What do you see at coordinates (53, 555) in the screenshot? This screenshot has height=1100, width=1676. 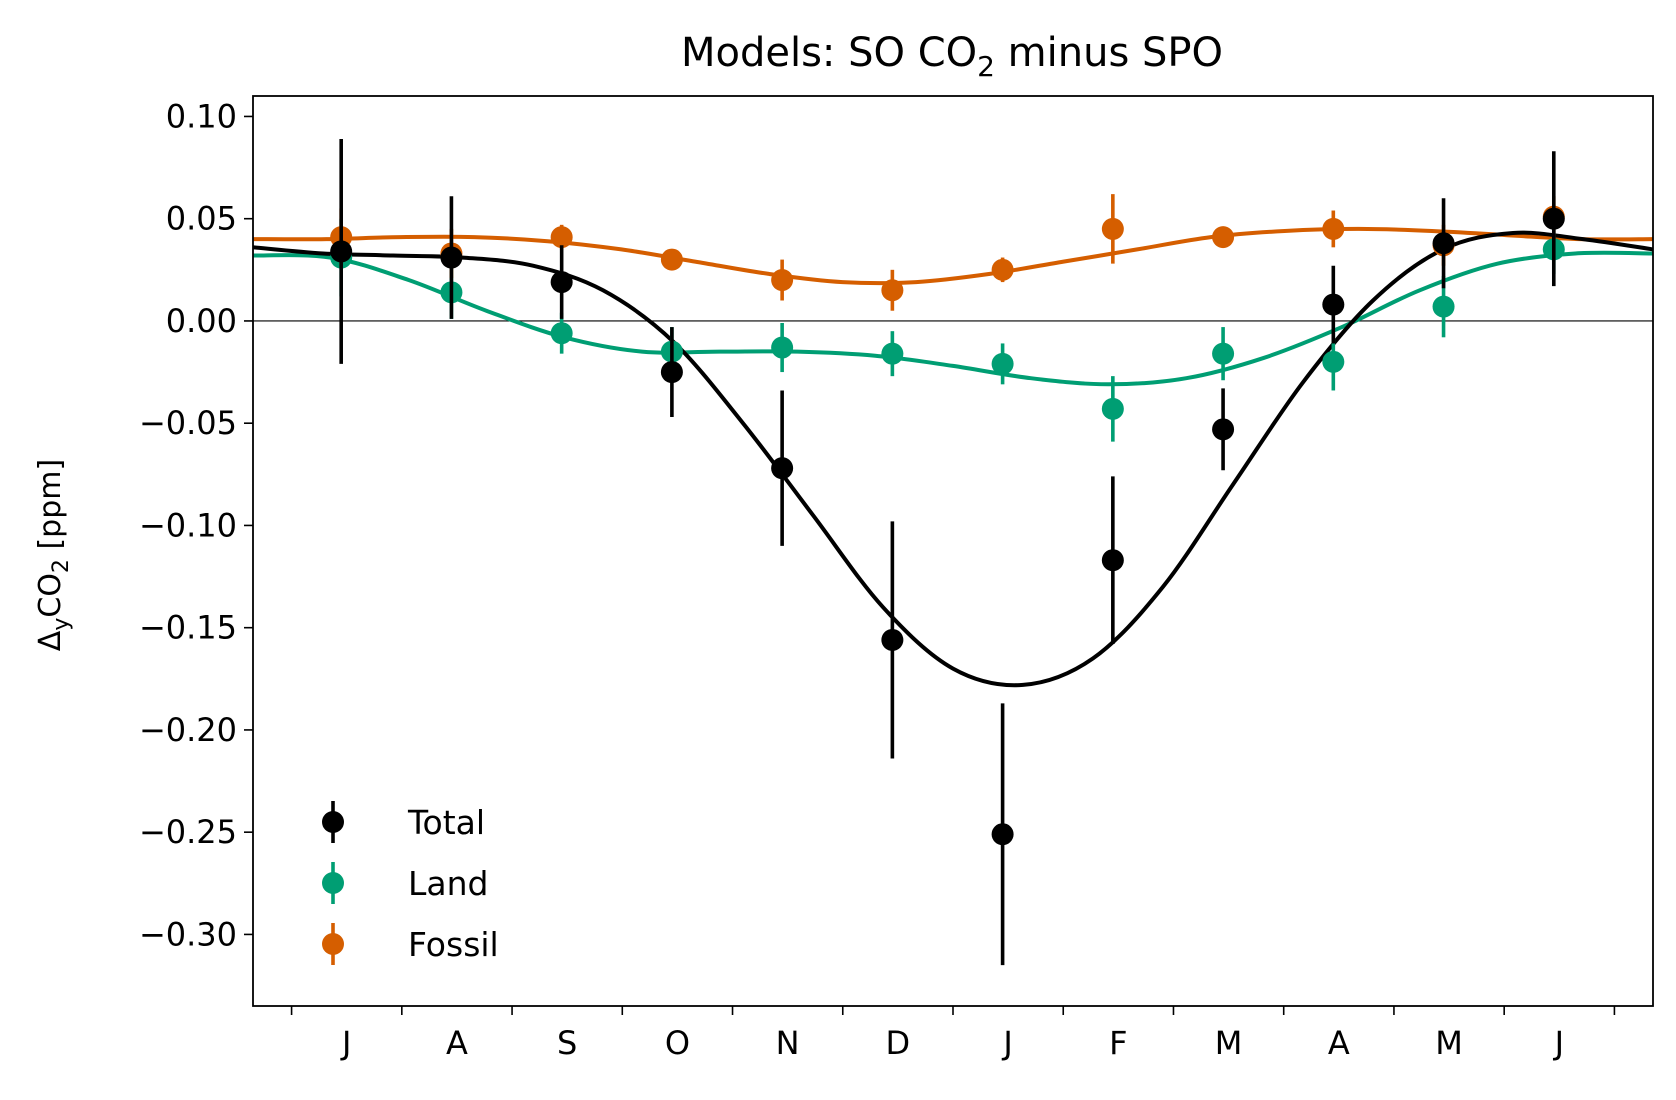 I see `y-axis-label: ΔyCO2 [ppm]` at bounding box center [53, 555].